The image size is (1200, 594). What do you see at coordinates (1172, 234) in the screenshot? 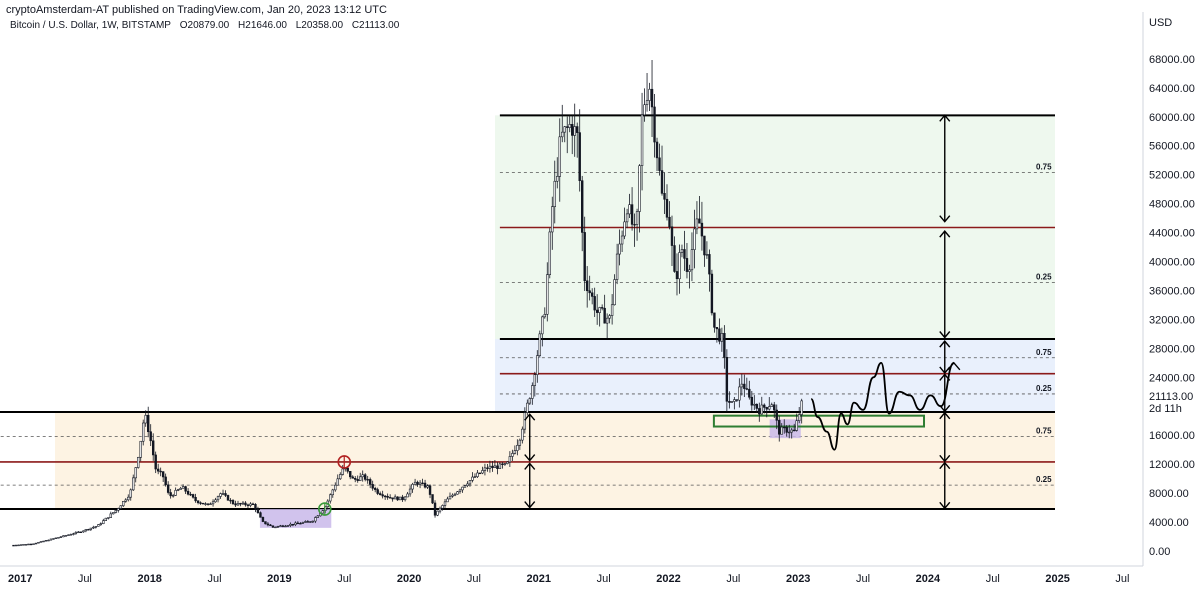
I see `y-tick-label: 44000.00` at bounding box center [1172, 234].